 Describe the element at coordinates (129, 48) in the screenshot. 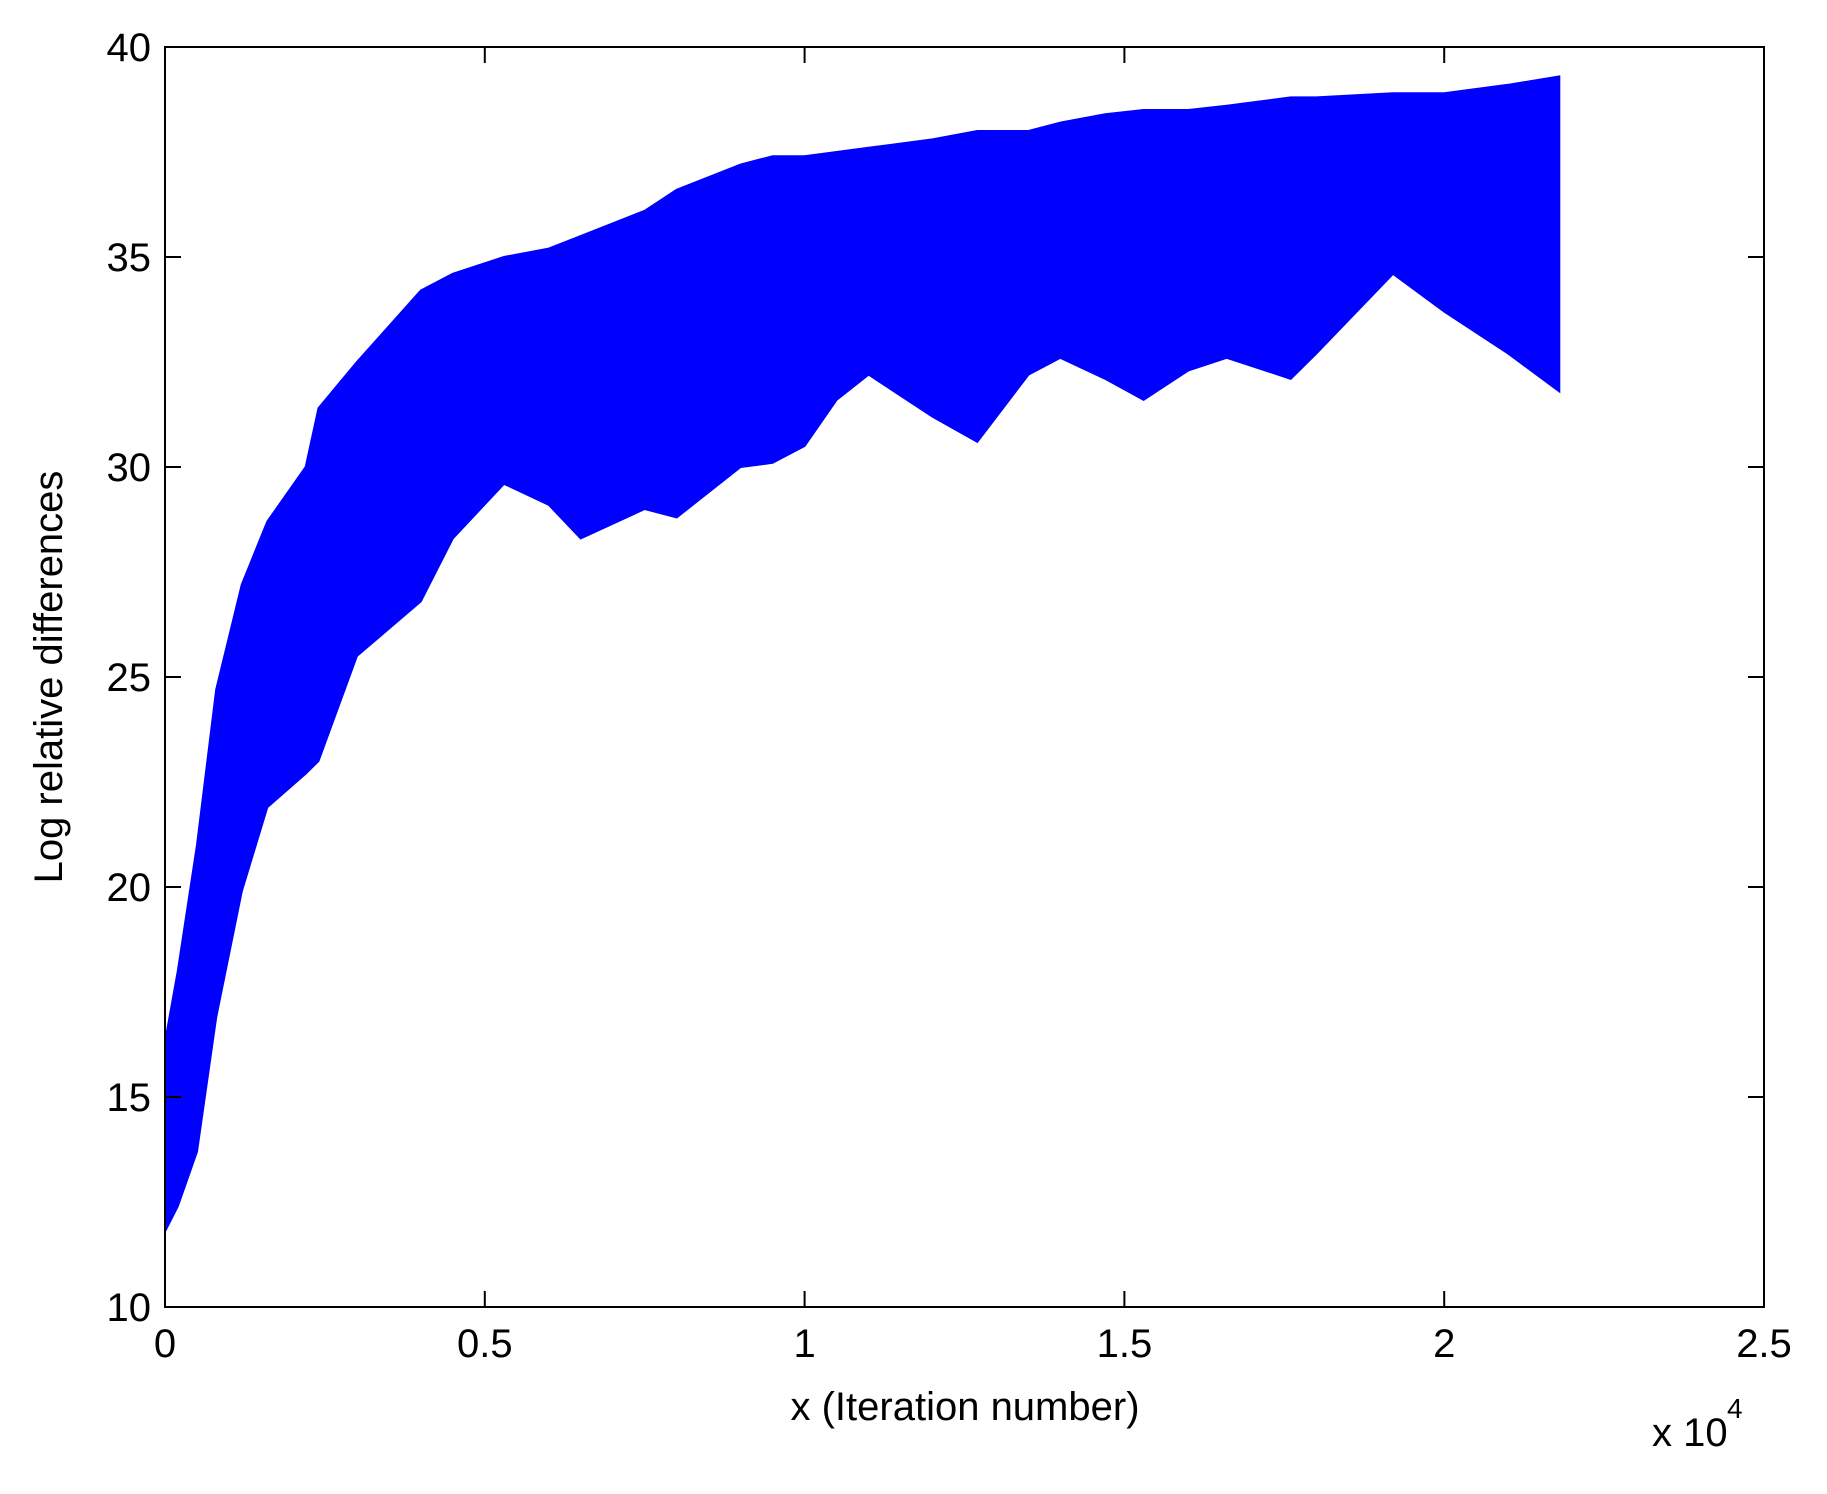

I see `y-tick-label: 40` at that location.